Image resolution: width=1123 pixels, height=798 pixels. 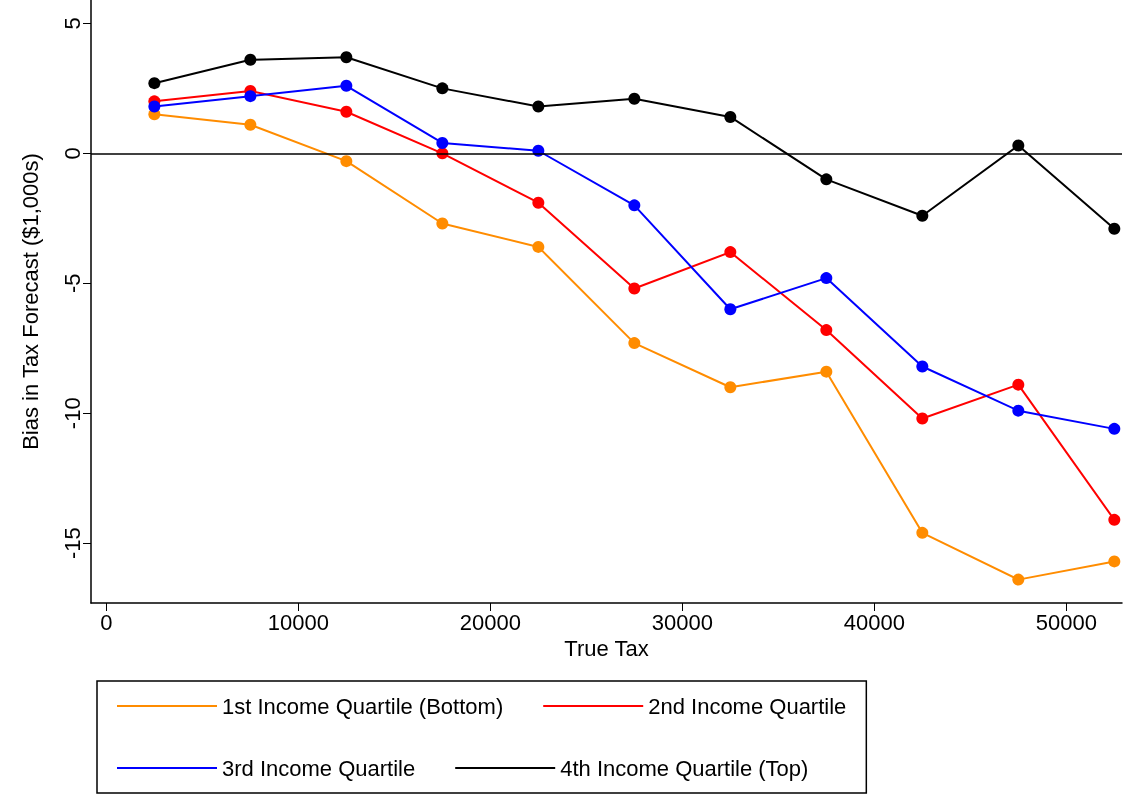 I want to click on legend-label: 4th Income Quartile (Top), so click(x=684, y=768).